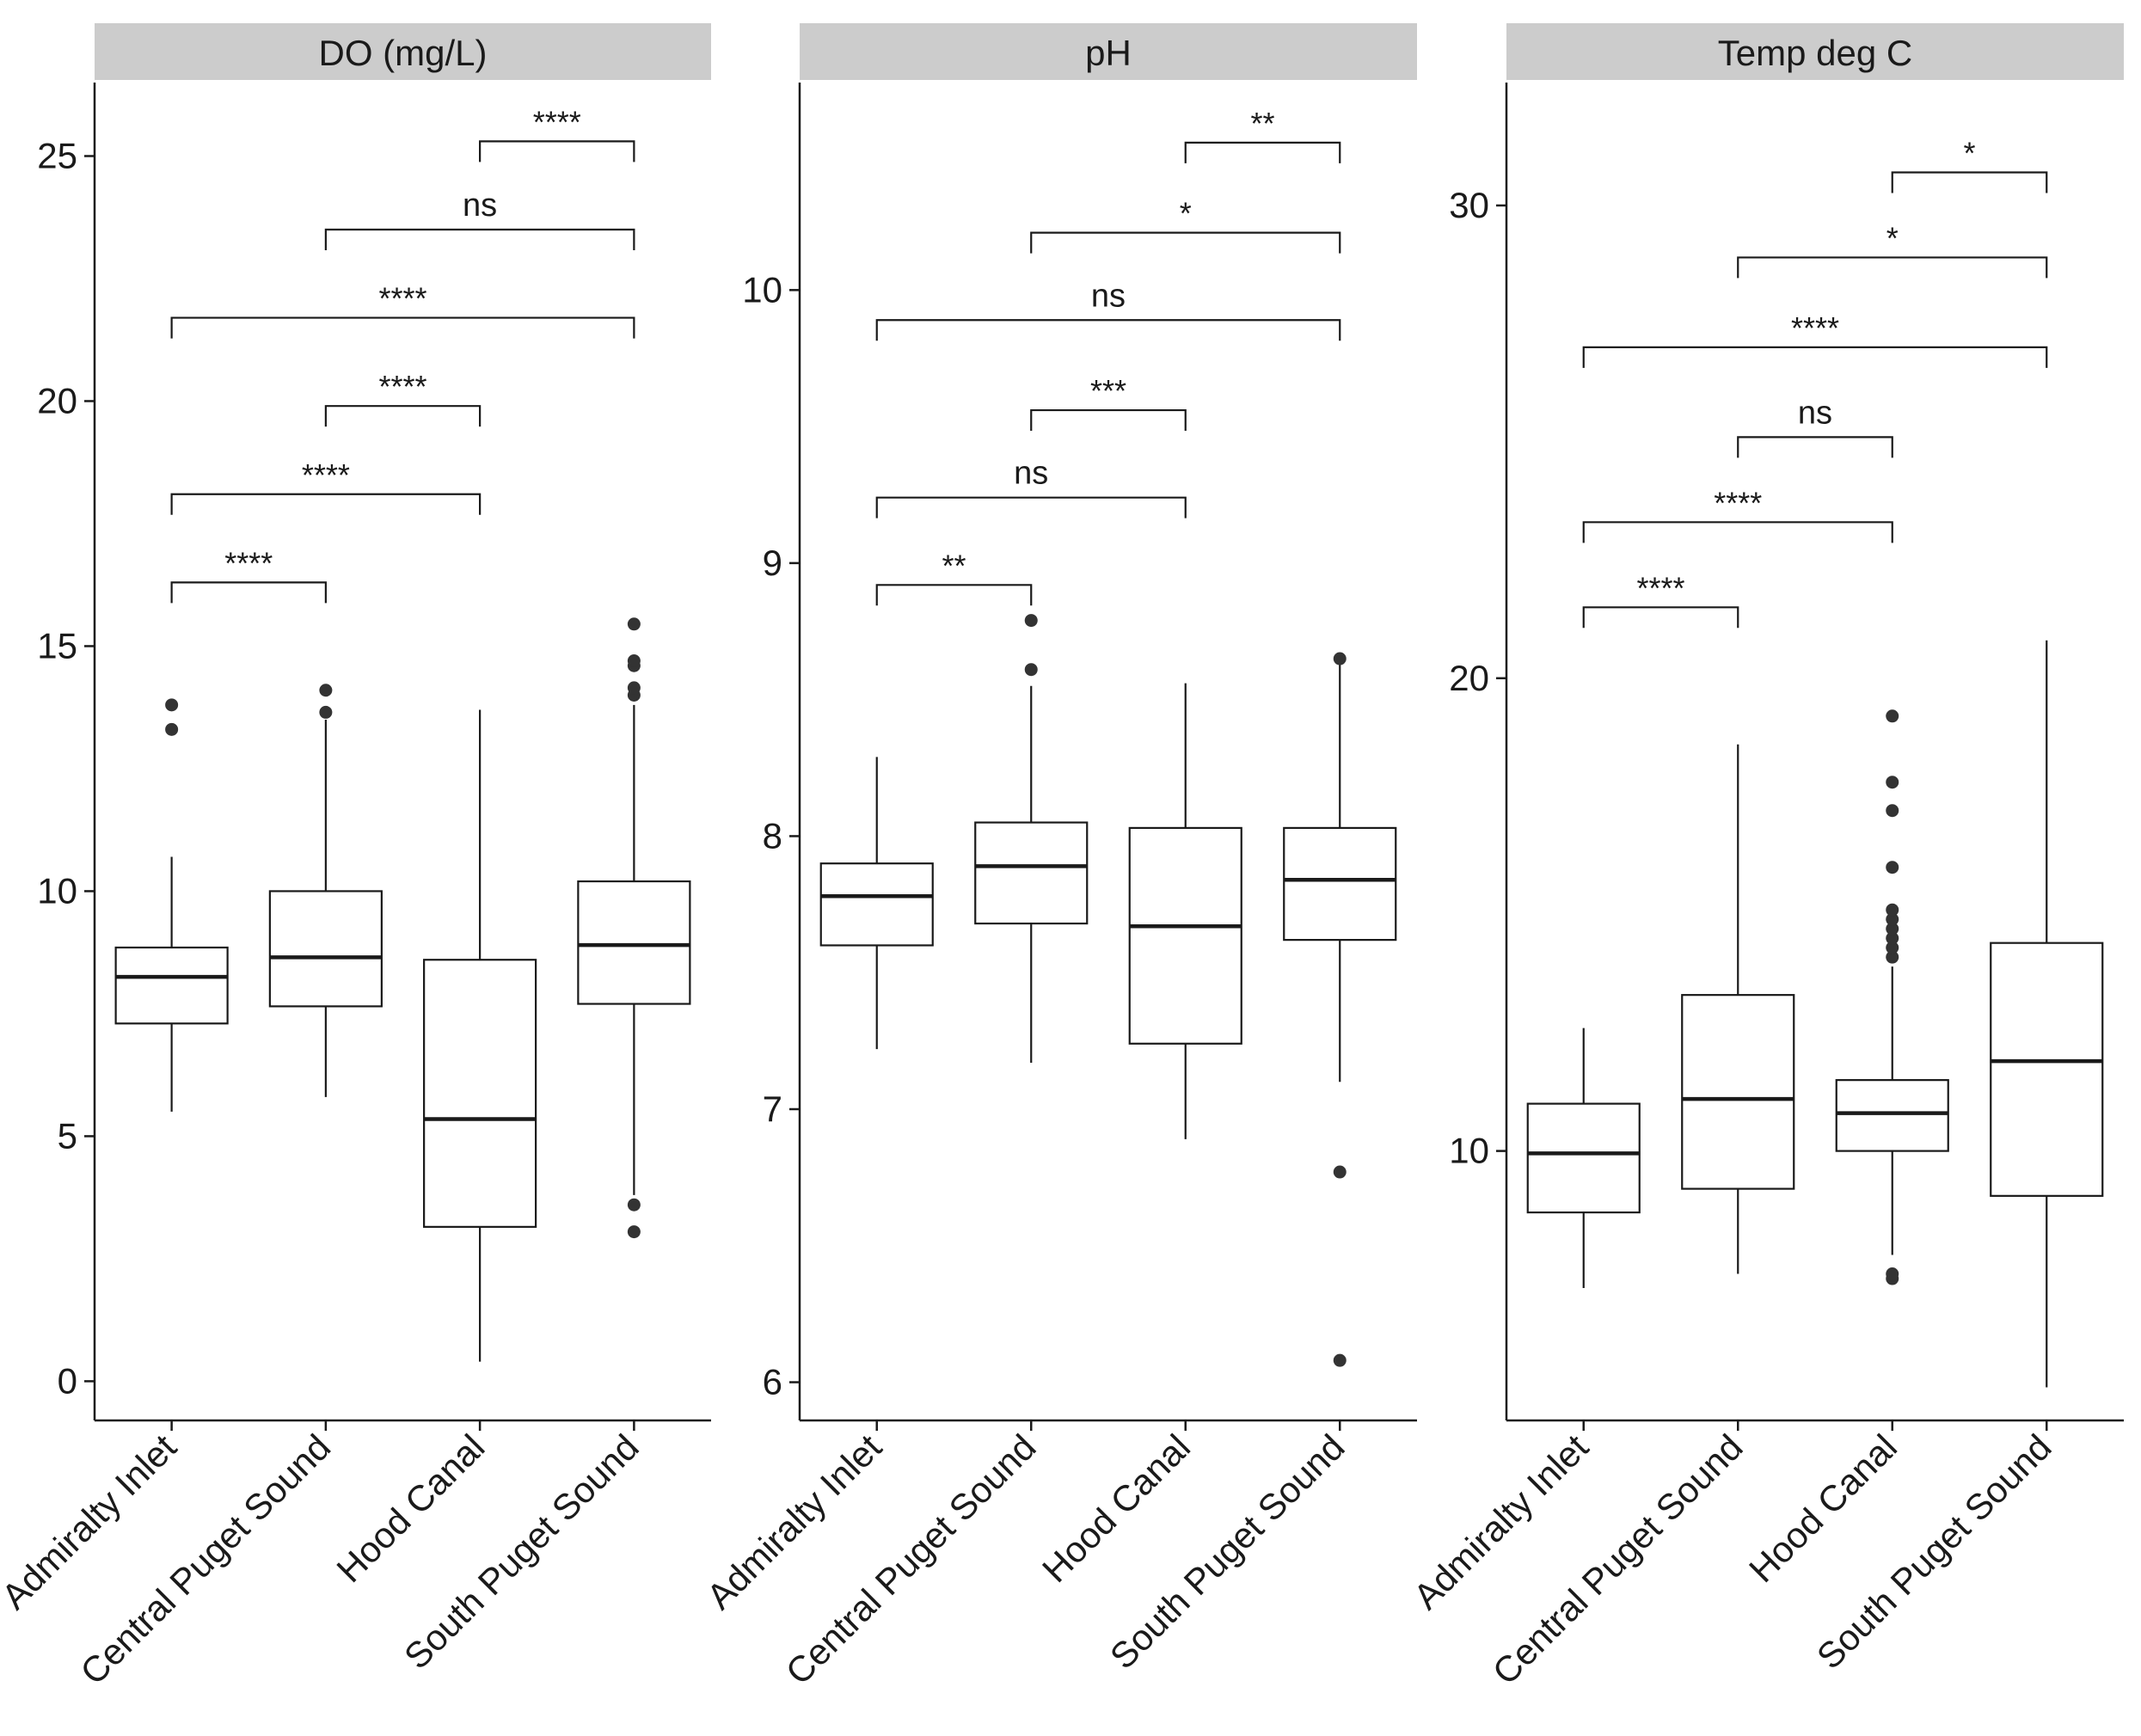 The image size is (2141, 1736). Describe the element at coordinates (67, 1380) in the screenshot. I see `y-tick-label: 0` at that location.